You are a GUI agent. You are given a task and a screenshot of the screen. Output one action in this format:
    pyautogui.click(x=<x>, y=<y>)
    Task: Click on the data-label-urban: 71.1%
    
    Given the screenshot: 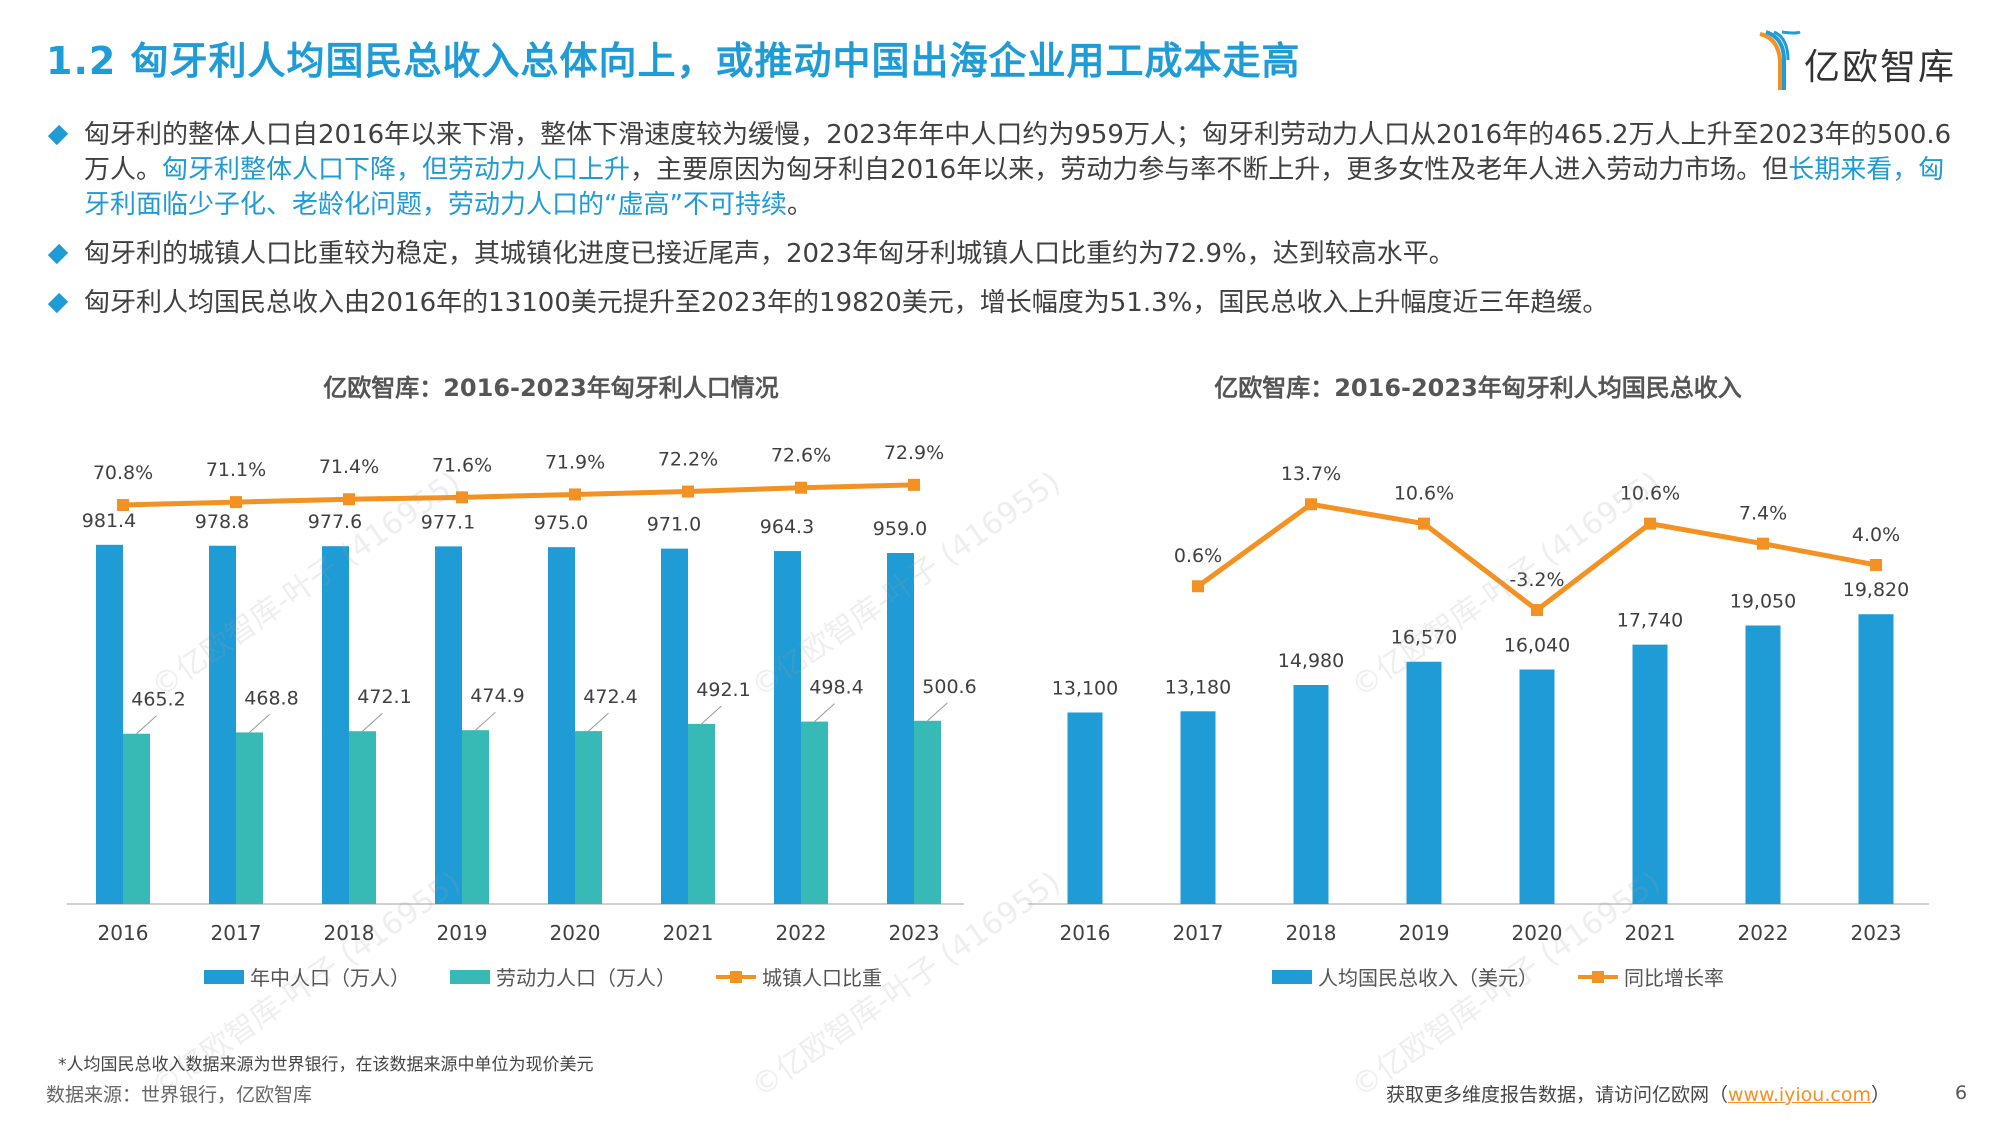 What is the action you would take?
    pyautogui.click(x=236, y=470)
    